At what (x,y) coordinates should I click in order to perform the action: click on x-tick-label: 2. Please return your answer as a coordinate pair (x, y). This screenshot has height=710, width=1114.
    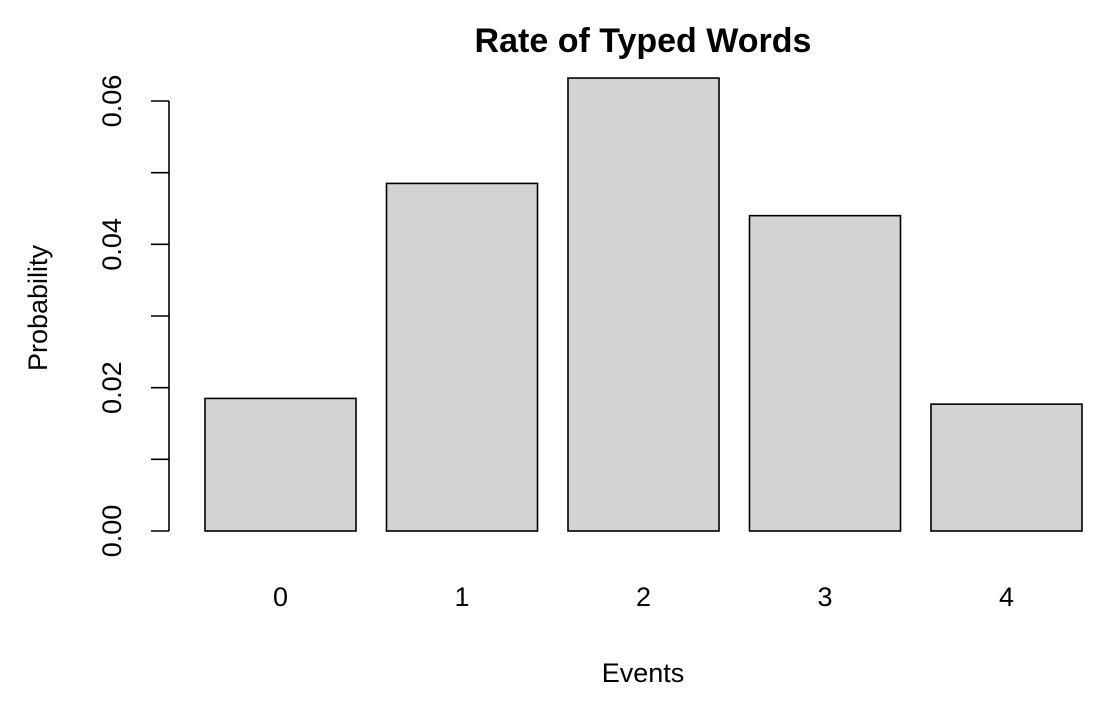
    Looking at the image, I should click on (643, 597).